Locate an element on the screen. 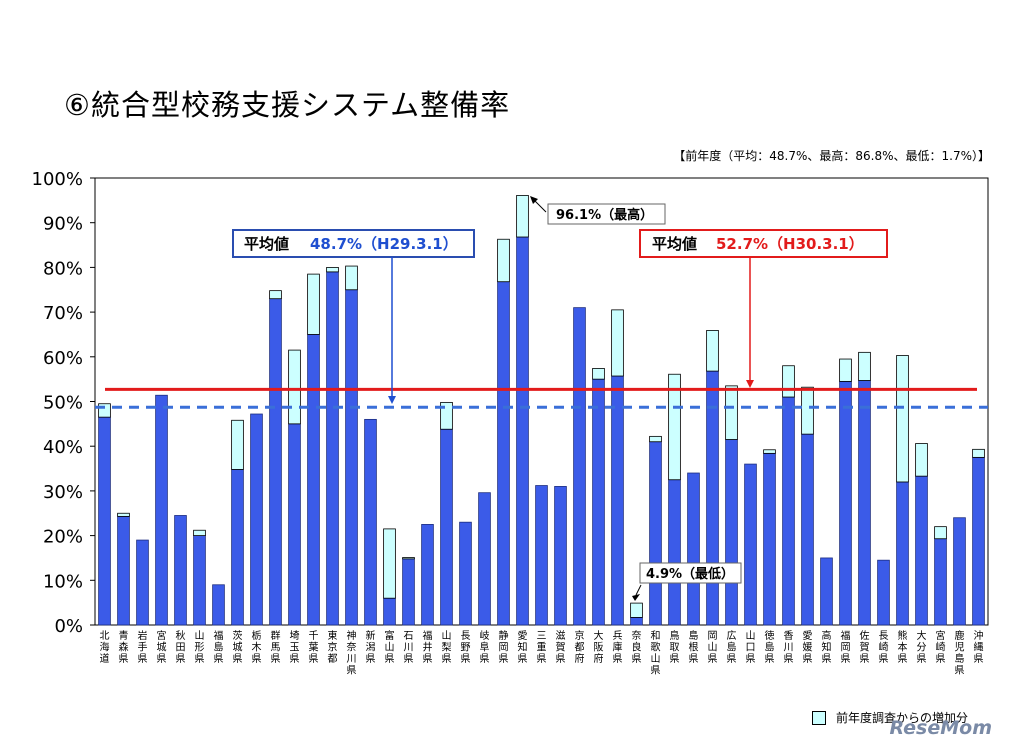  x-tick-label: 福島県 is located at coordinates (219, 647).